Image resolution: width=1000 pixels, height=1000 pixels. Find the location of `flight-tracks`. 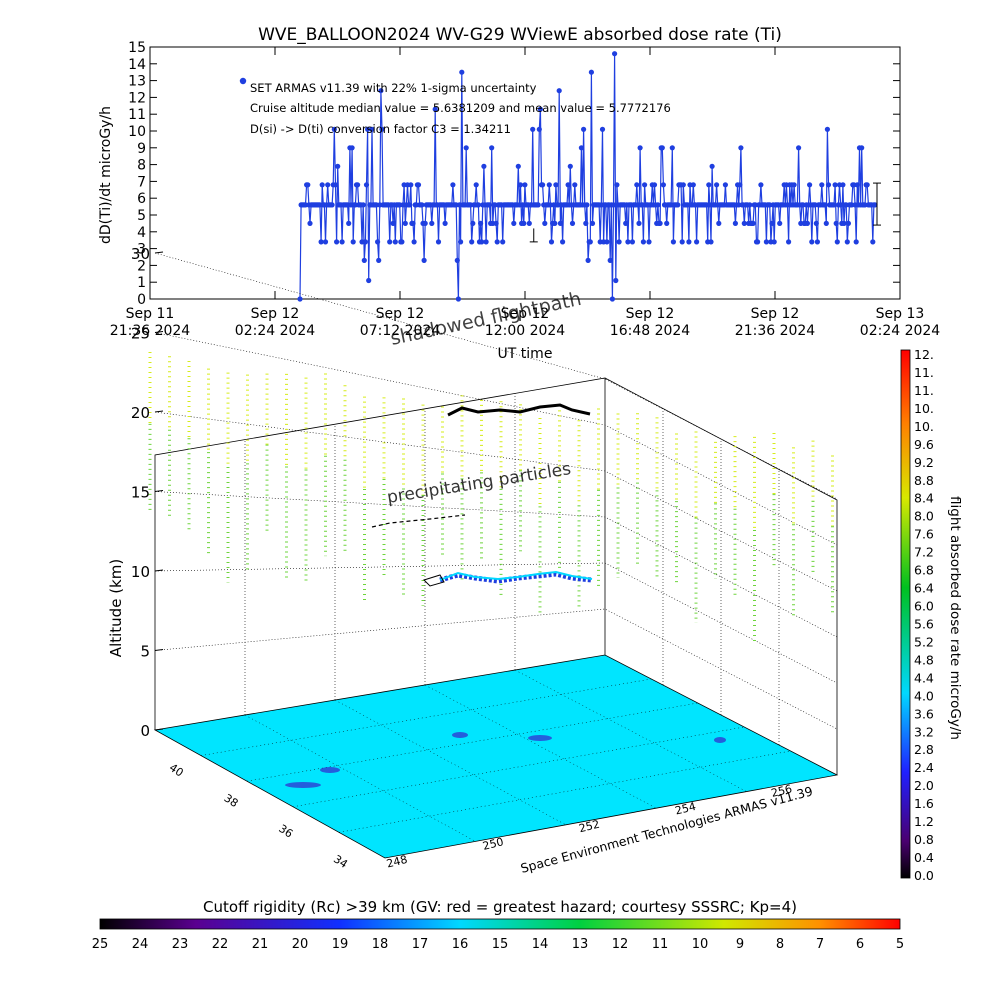

flight-tracks is located at coordinates (482, 495).